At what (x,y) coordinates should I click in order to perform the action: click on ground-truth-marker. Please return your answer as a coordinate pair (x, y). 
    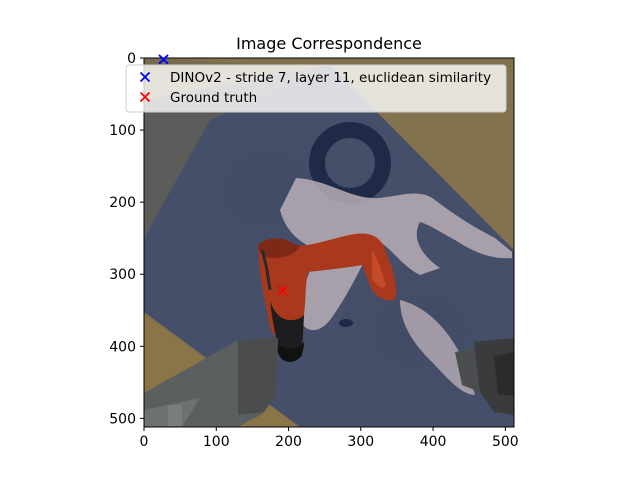
    Looking at the image, I should click on (282, 290).